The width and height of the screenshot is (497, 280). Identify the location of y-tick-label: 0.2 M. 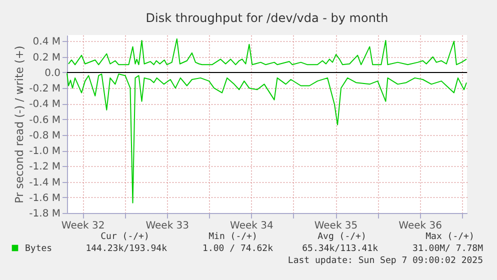
(46, 58).